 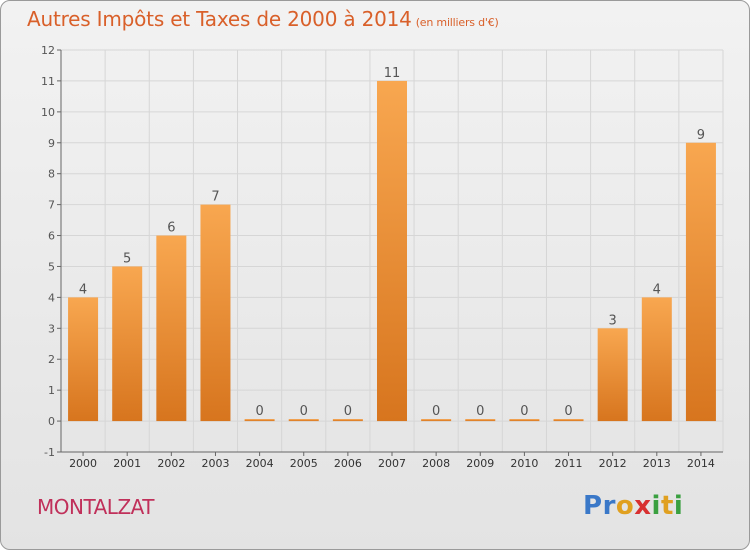 I want to click on x-tick-label: 2009, so click(x=480, y=463).